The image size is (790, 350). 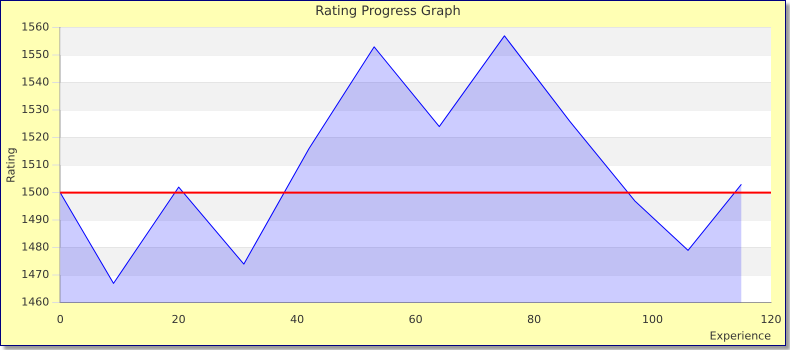 What do you see at coordinates (35, 54) in the screenshot?
I see `y-tick-label: 1550` at bounding box center [35, 54].